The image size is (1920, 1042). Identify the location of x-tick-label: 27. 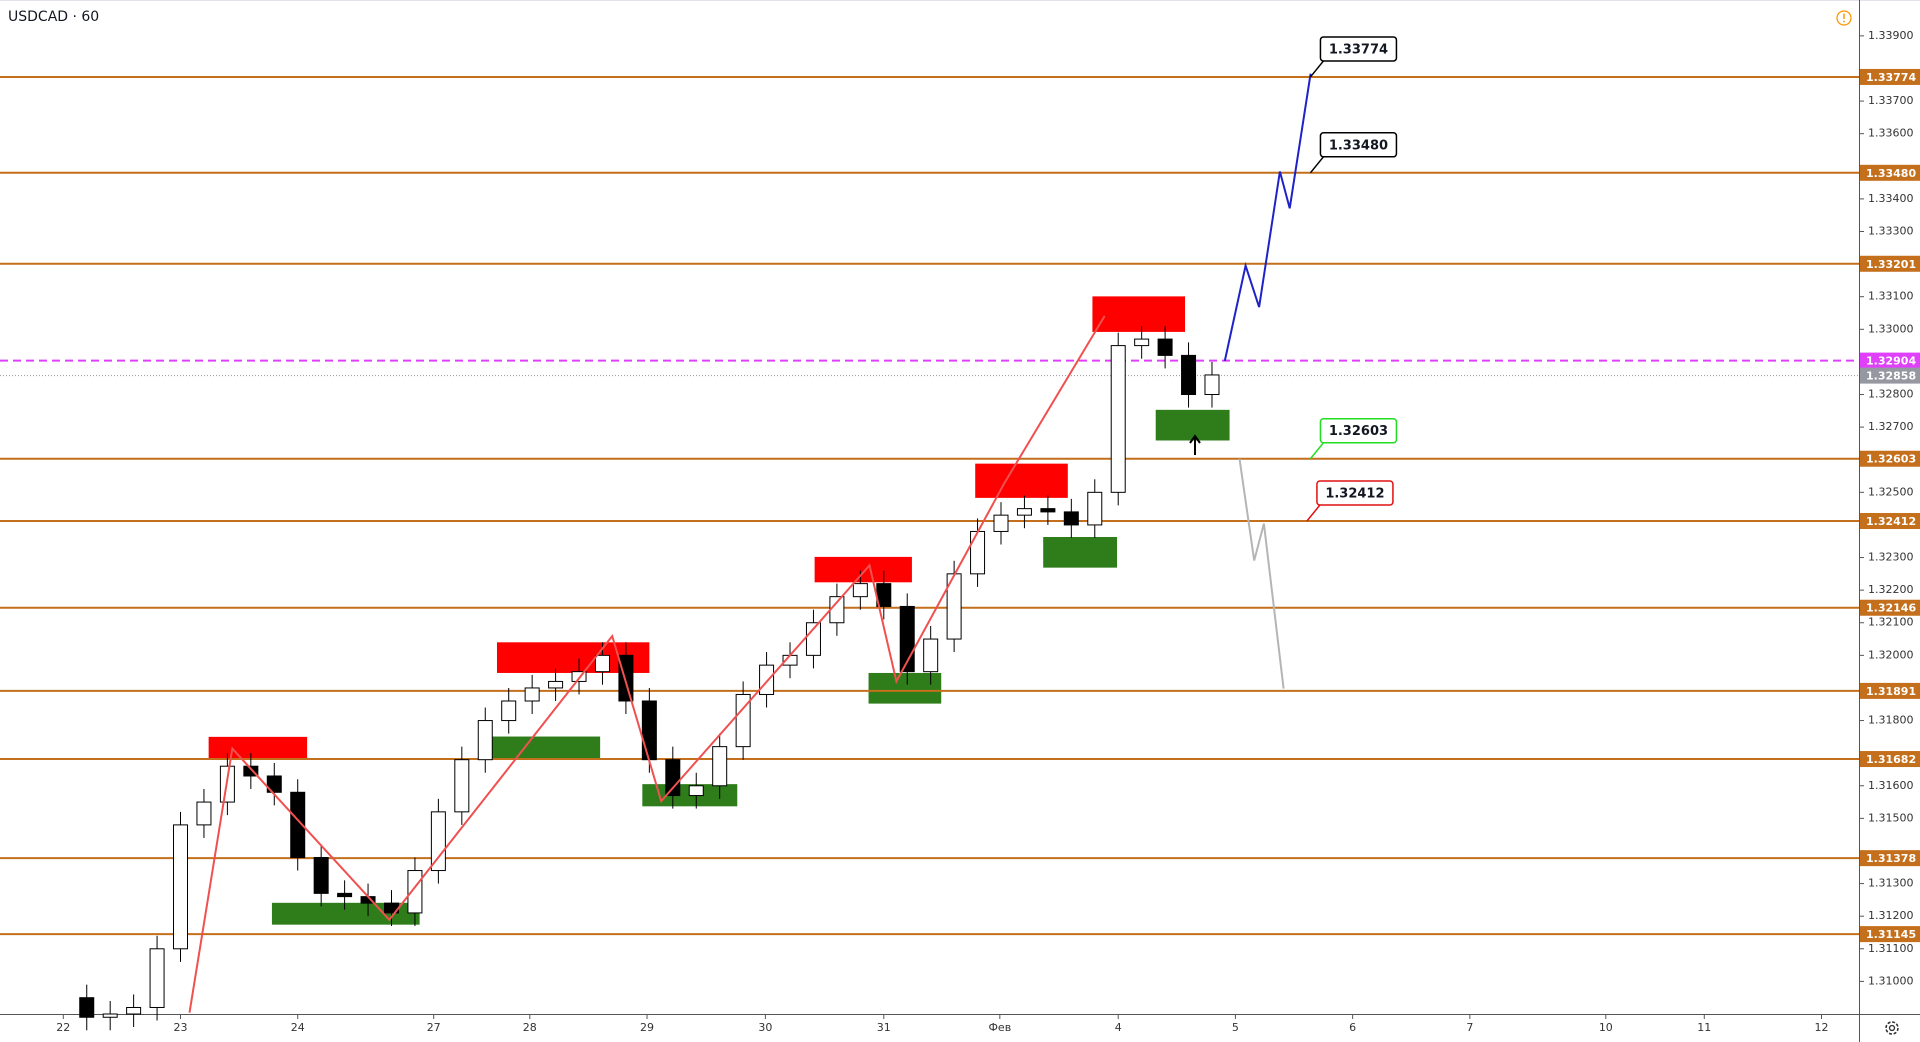
(434, 1027).